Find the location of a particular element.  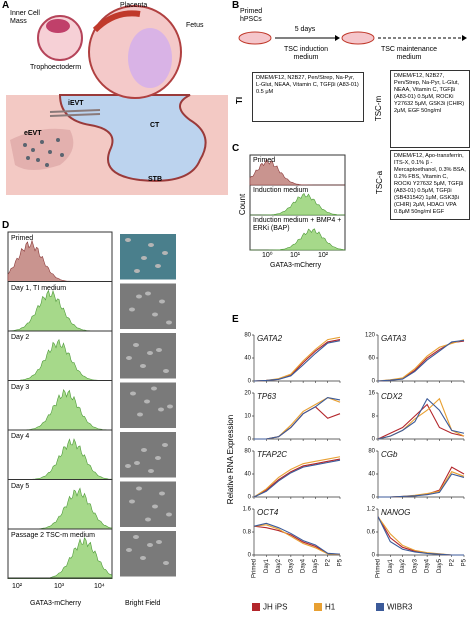

panel-label: A is located at coordinates (6, 5).